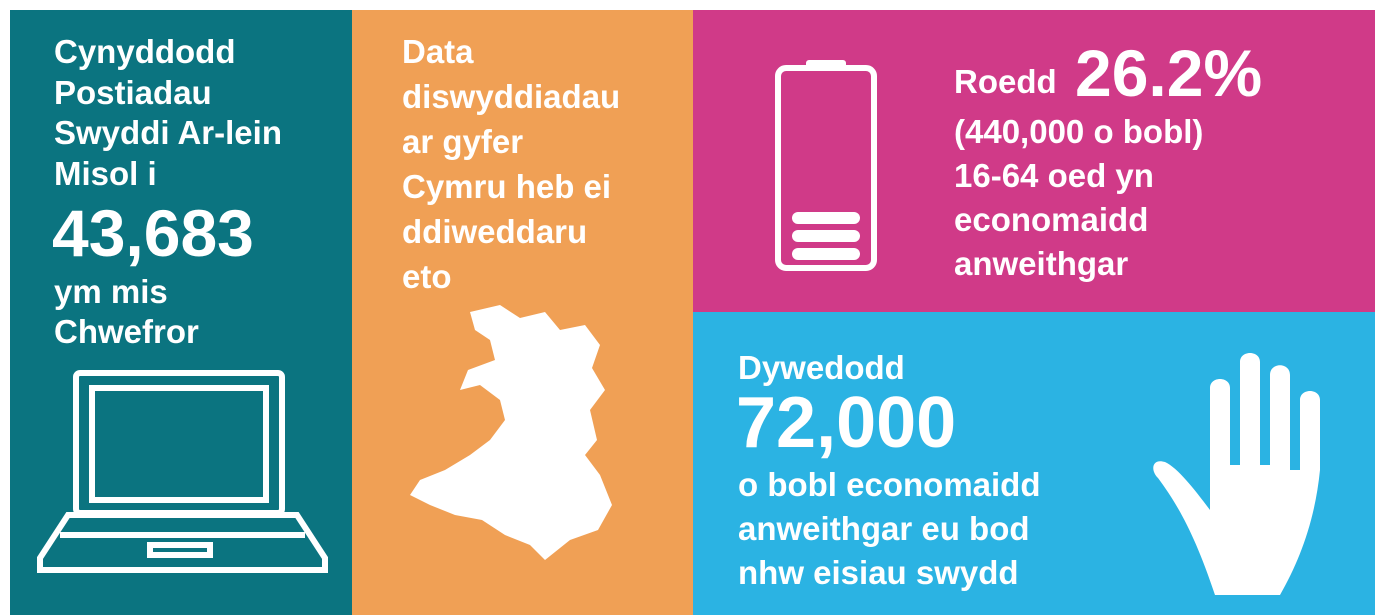  I want to click on text-line: nhw eisiau swydd, so click(878, 572).